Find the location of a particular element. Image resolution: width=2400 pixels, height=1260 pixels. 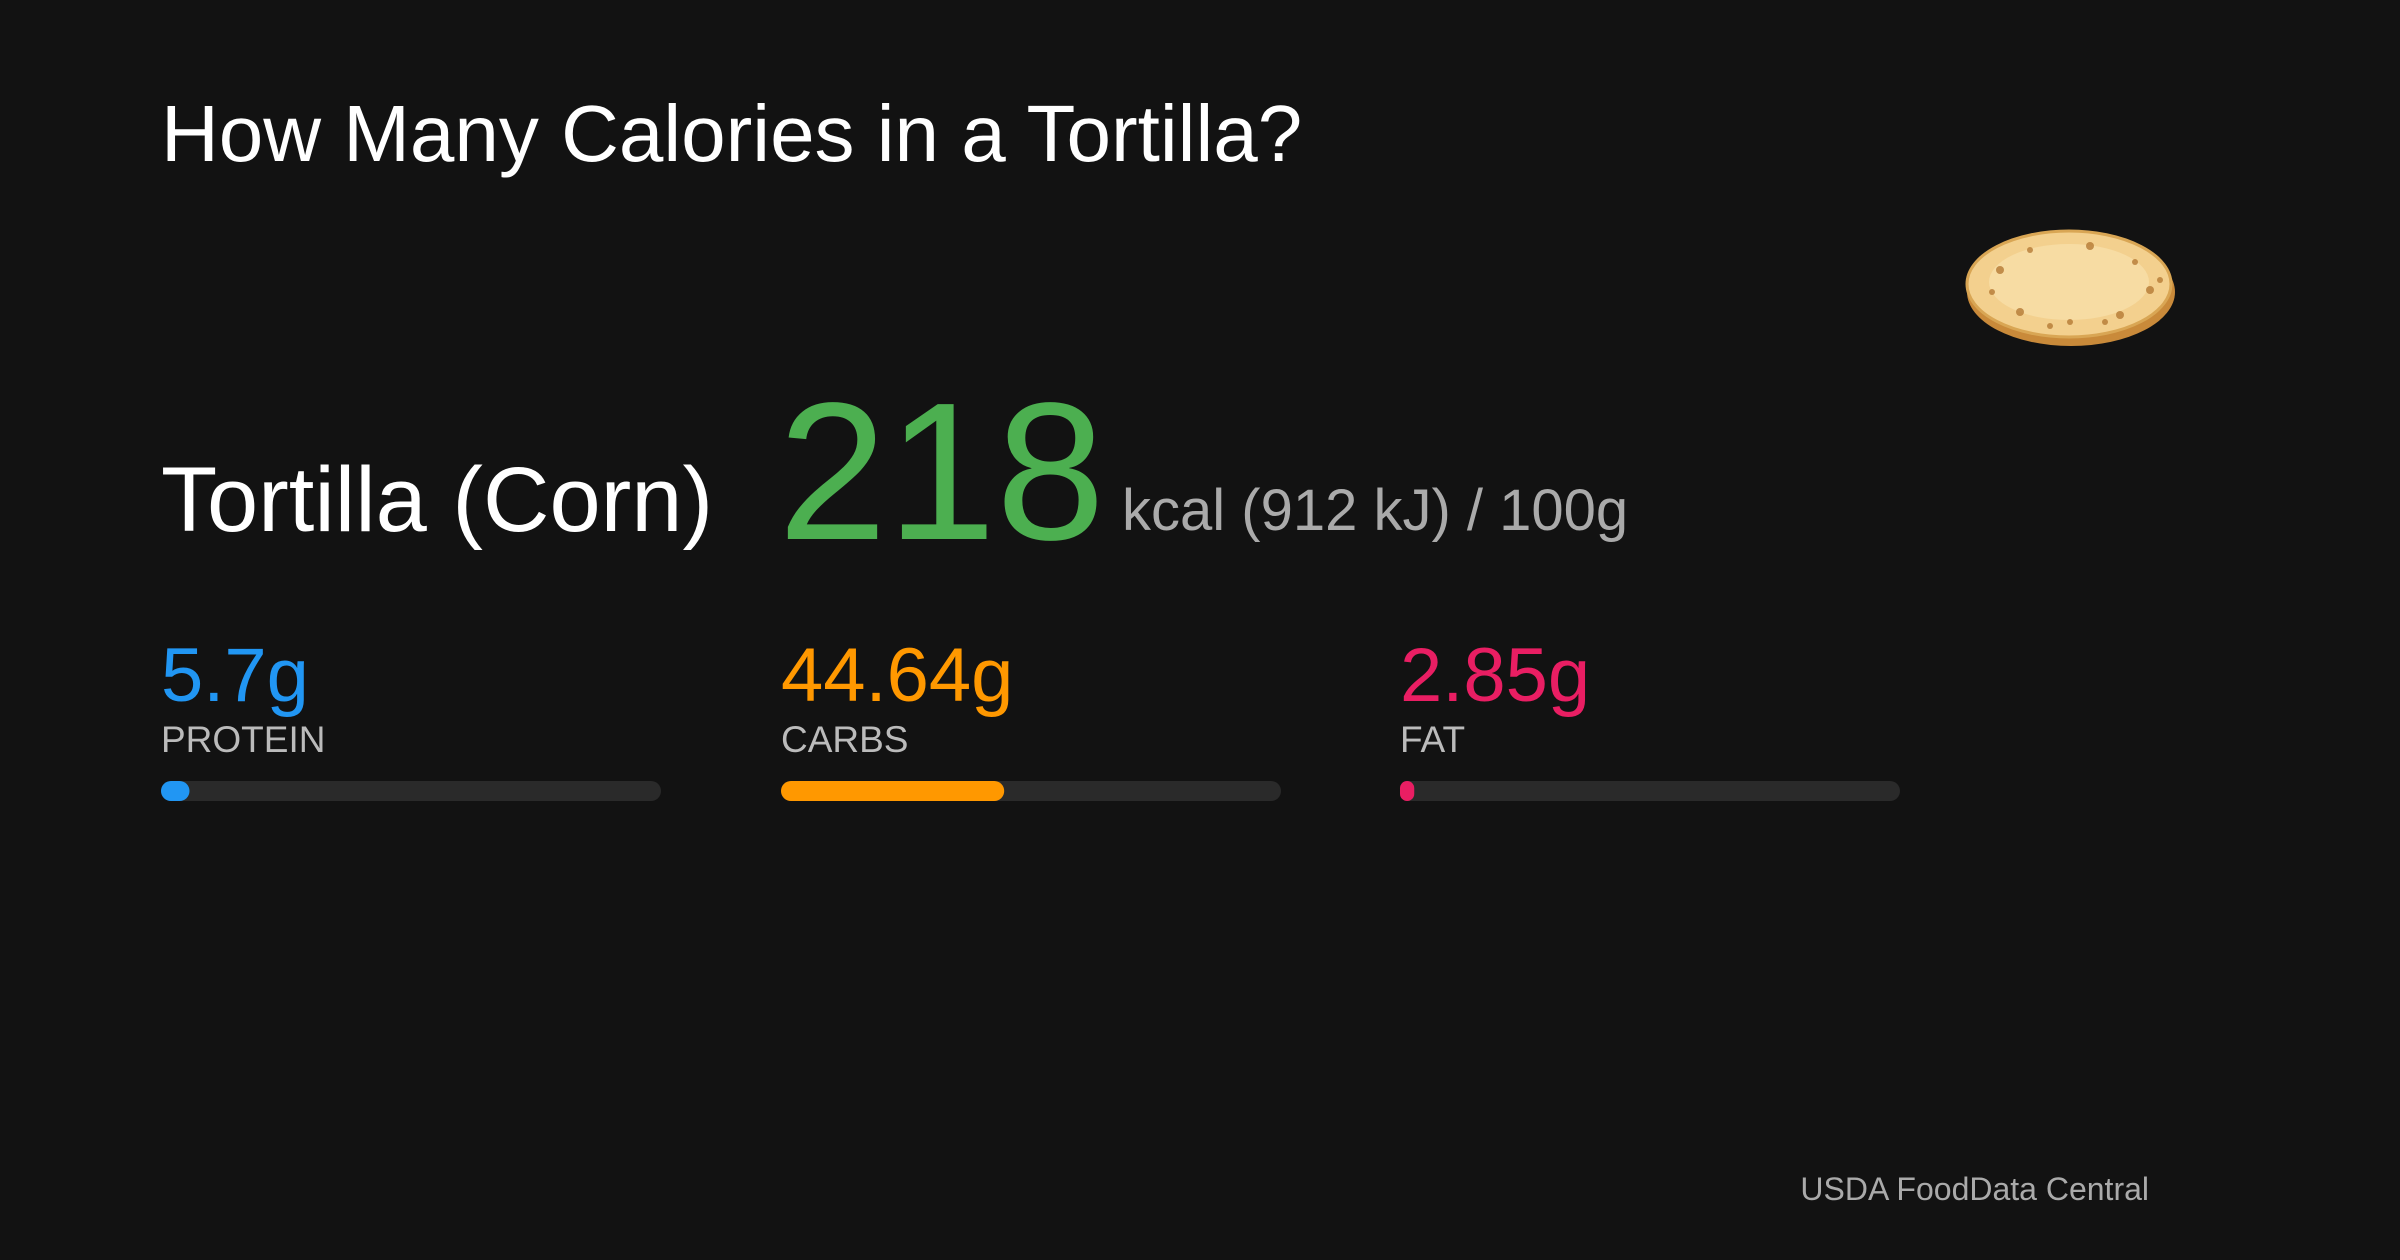

tortilla-icon is located at coordinates (2070, 287).